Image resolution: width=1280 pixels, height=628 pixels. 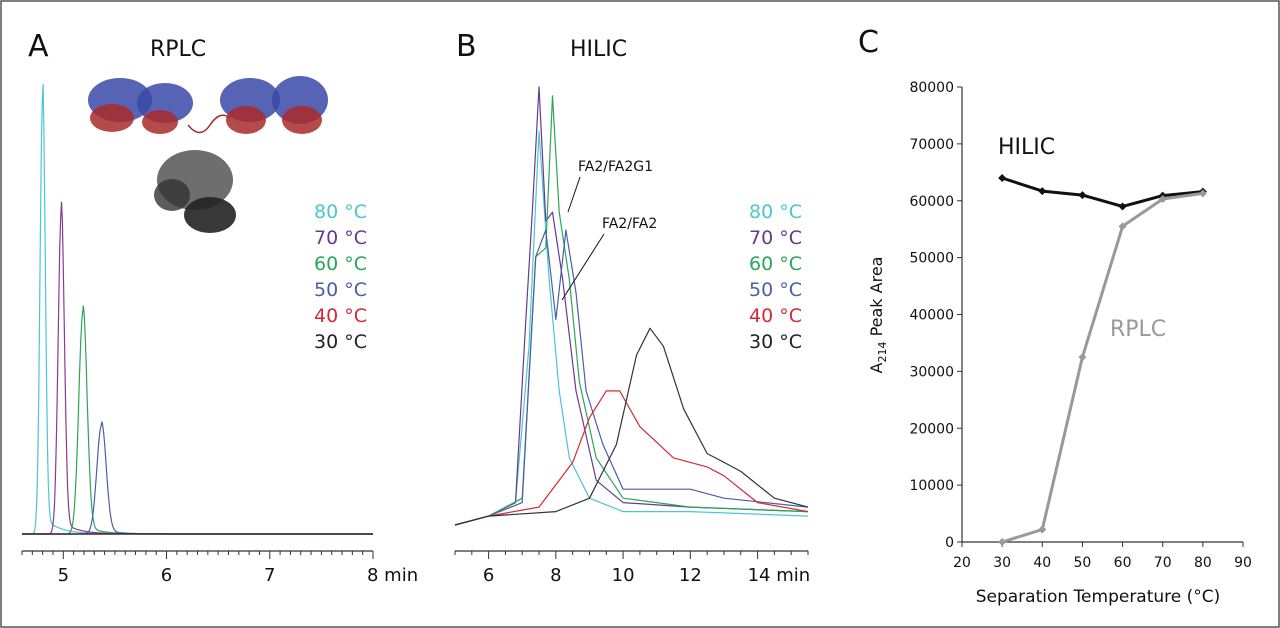 What do you see at coordinates (775, 277) in the screenshot?
I see `panel-b-legend: 80 °C 70 °C 60 °C 50 °C 40 °C 30 °C` at bounding box center [775, 277].